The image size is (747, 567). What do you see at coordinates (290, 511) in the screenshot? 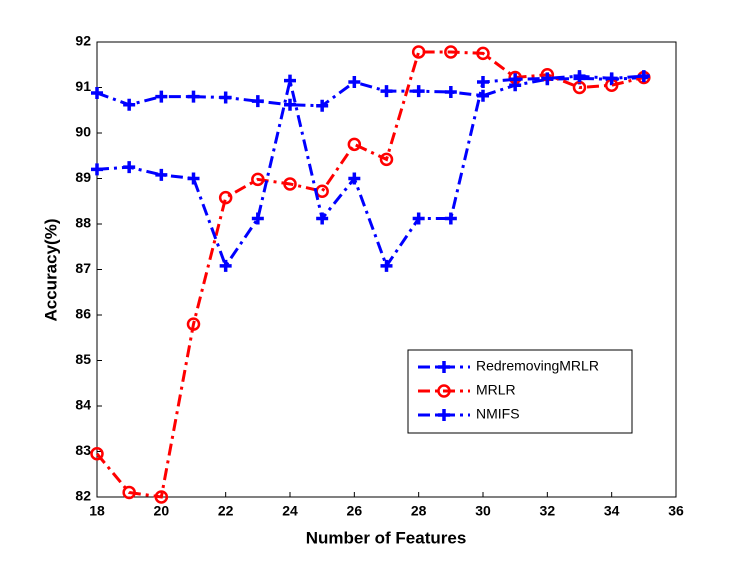
I see `x-tick-label: 24` at bounding box center [290, 511].